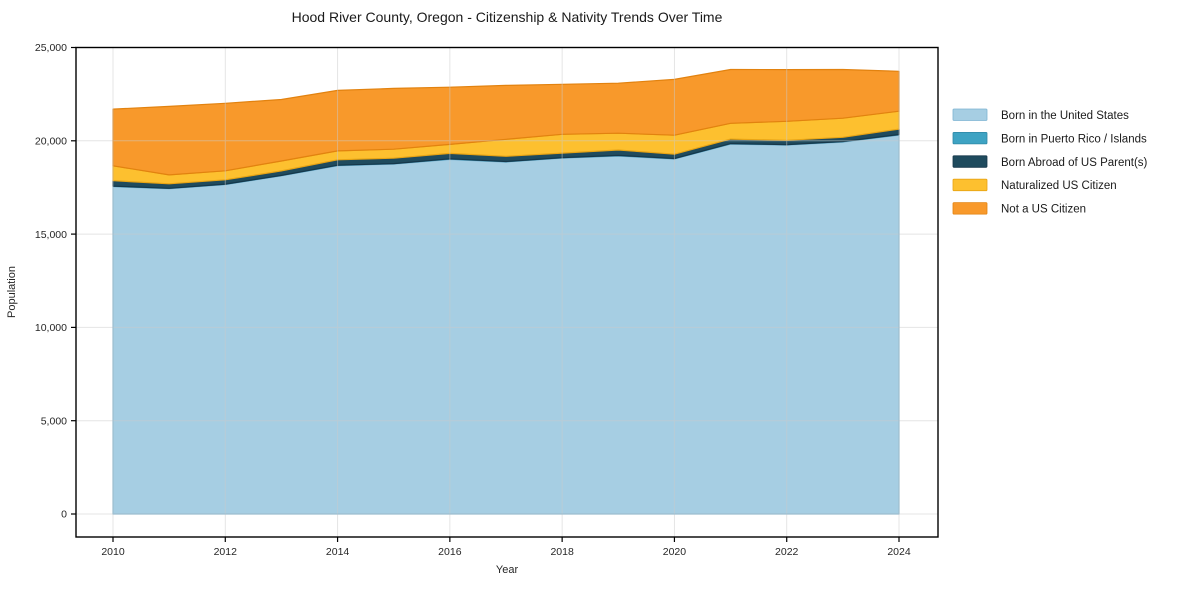  I want to click on y-tick-label: 10,000, so click(51, 328).